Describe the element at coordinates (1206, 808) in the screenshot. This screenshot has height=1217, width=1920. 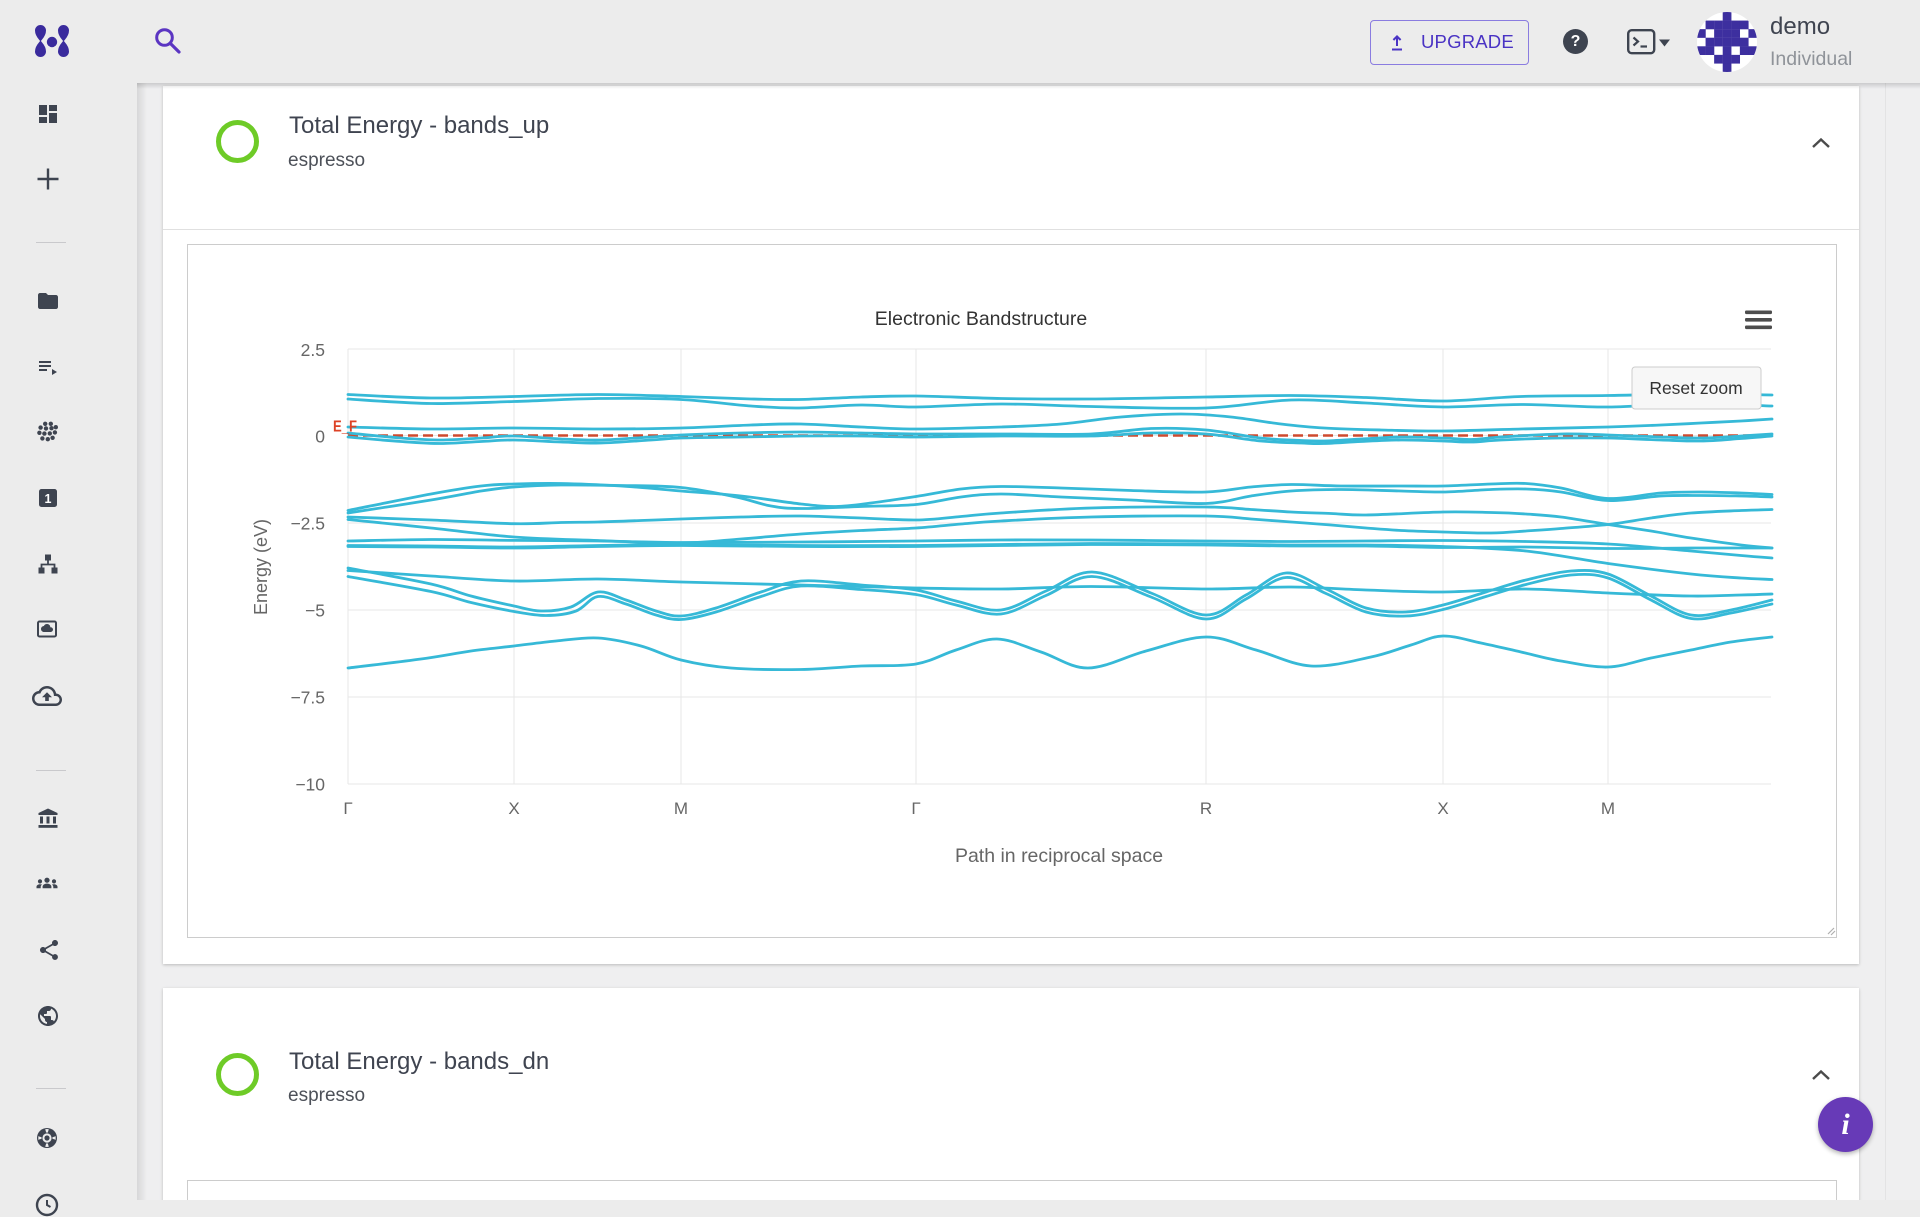
I see `svg-text: R` at that location.